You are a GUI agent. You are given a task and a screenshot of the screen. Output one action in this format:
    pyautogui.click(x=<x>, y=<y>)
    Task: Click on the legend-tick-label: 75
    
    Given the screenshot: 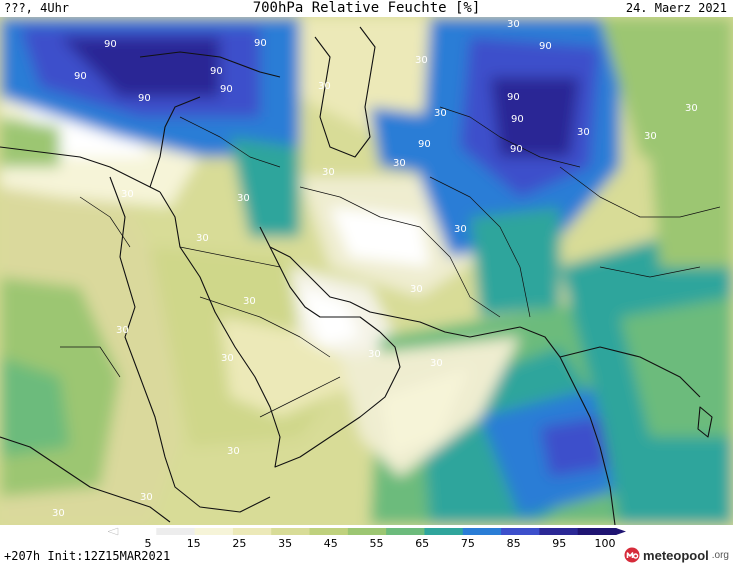 What is the action you would take?
    pyautogui.click(x=468, y=543)
    